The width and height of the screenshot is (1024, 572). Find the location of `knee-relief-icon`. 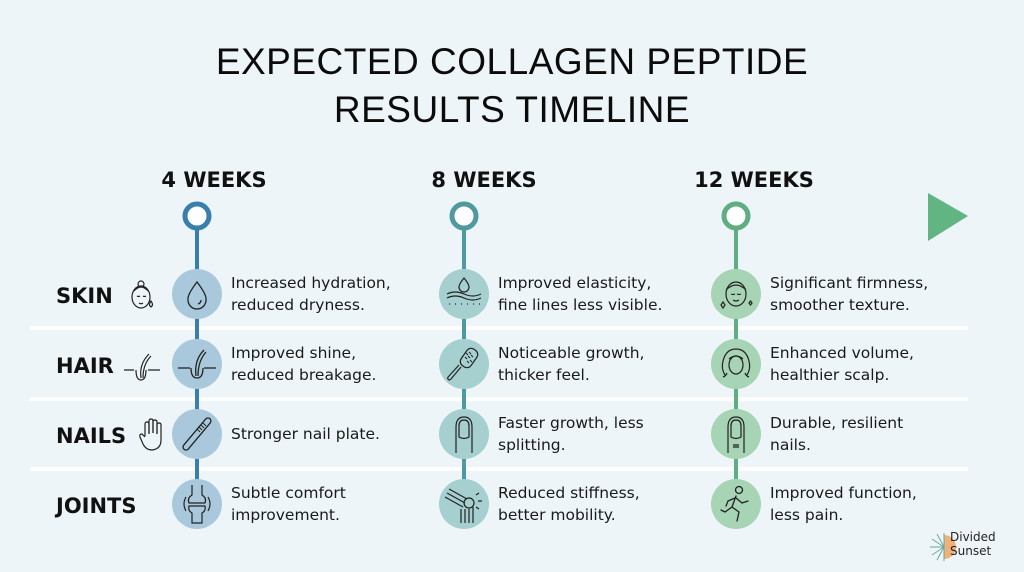

knee-relief-icon is located at coordinates (463, 505).